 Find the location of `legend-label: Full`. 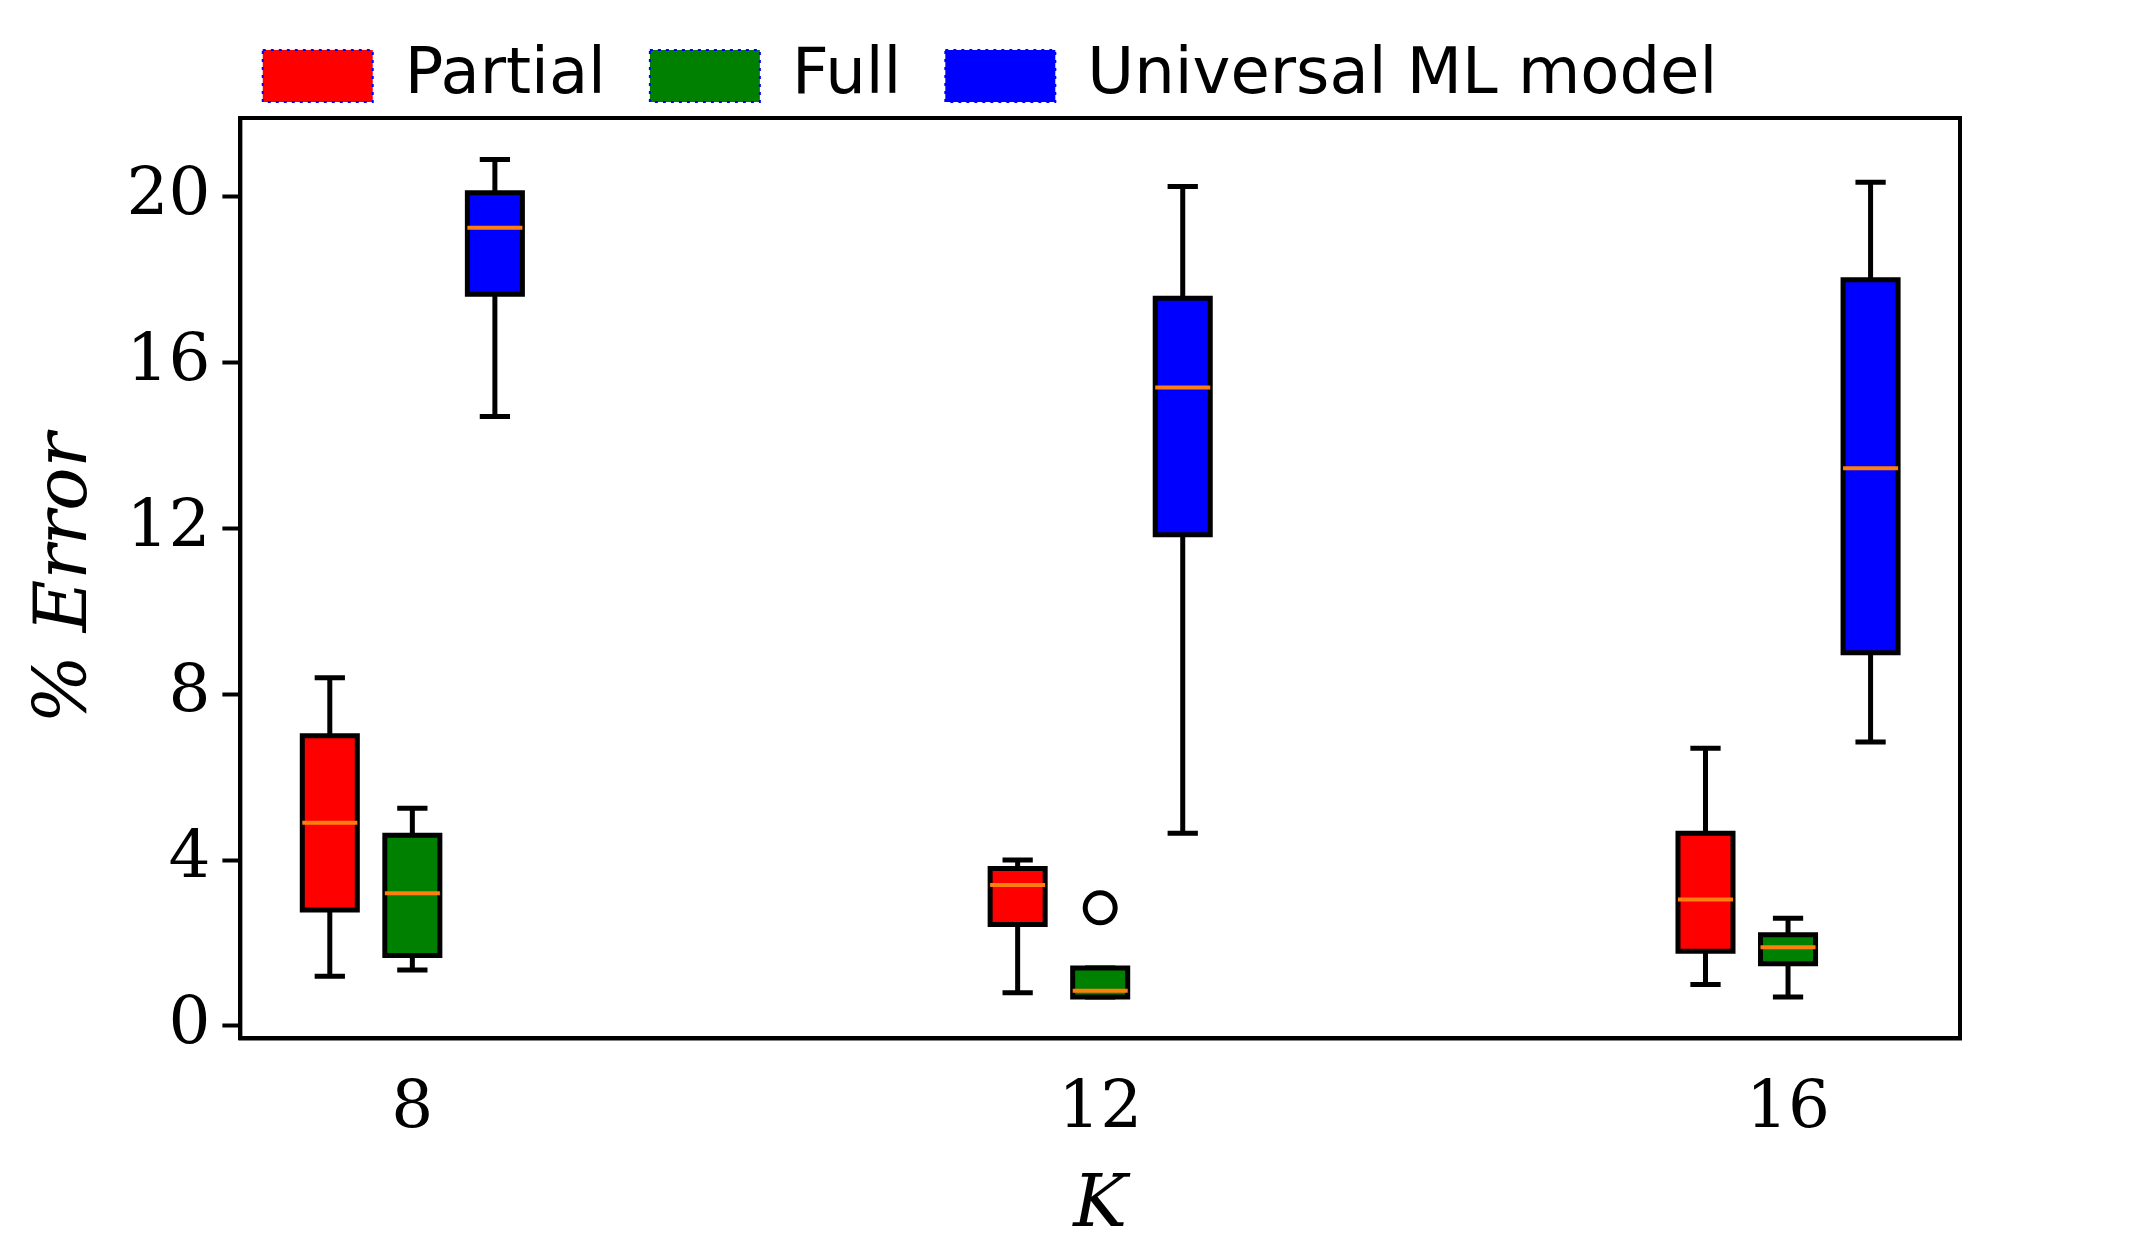

legend-label: Full is located at coordinates (846, 70).